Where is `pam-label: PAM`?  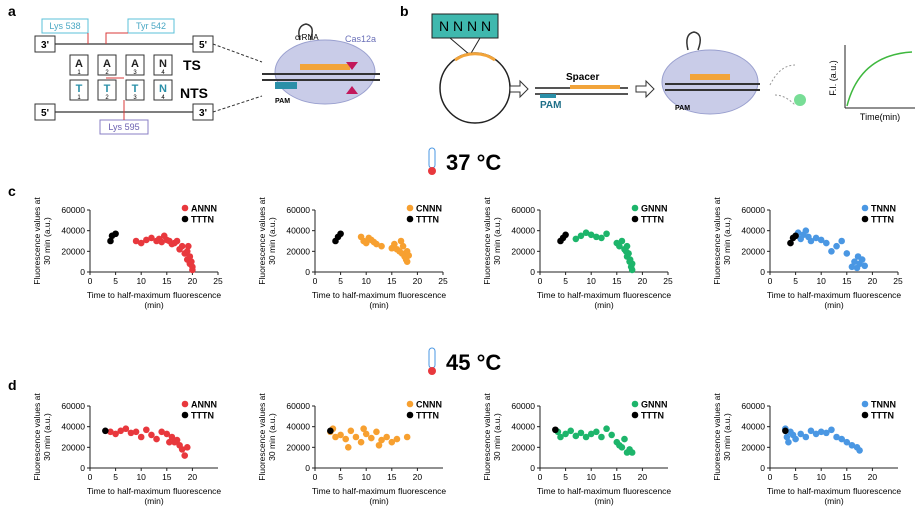
pam-label: PAM is located at coordinates (682, 108).